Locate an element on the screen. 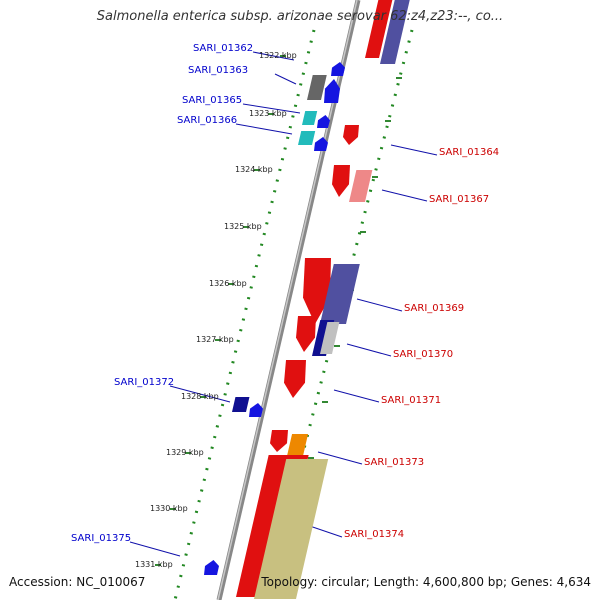  tick-label: 1329 kbp is located at coordinates (185, 452).